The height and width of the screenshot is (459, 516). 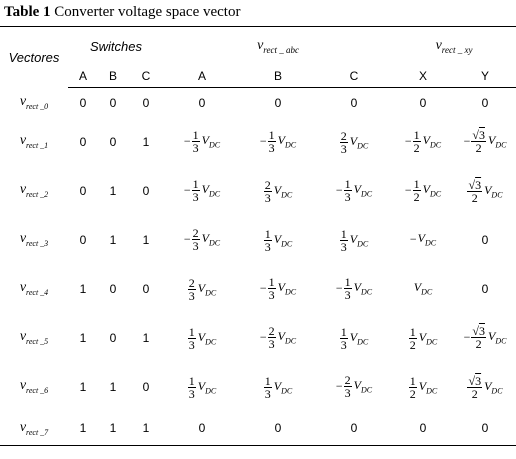 I want to click on voltage-expression: 2 3 VDC, so click(x=353, y=142).